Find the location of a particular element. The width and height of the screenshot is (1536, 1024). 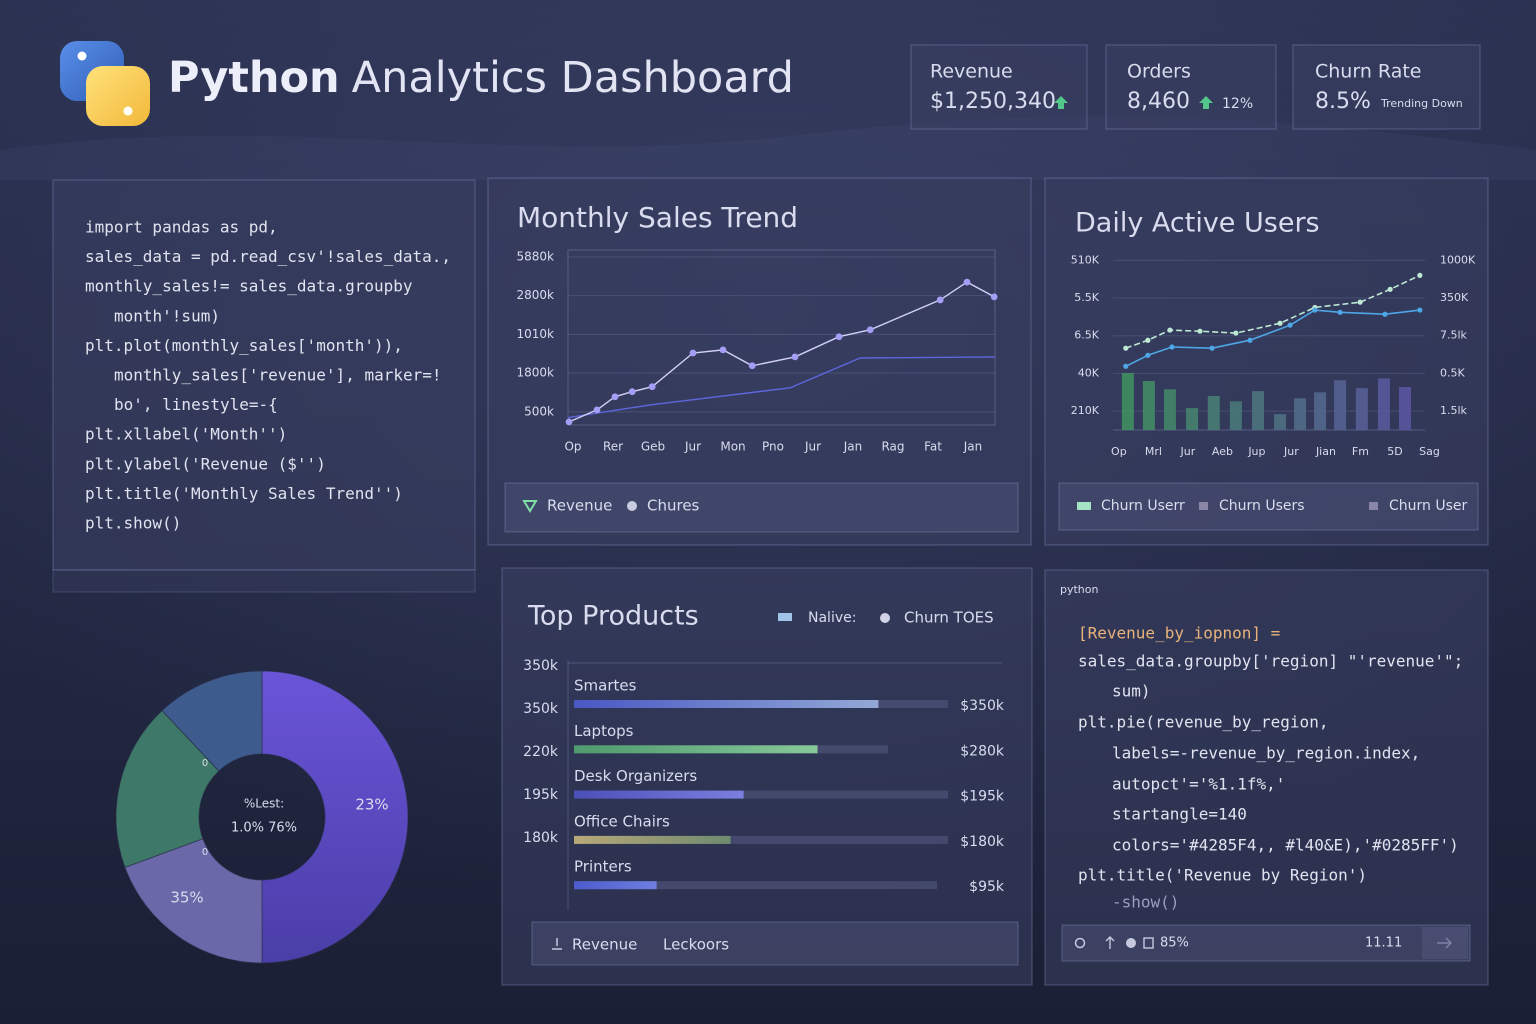

code-line: plt.plot(monthly_sales['month')), is located at coordinates (244, 345).